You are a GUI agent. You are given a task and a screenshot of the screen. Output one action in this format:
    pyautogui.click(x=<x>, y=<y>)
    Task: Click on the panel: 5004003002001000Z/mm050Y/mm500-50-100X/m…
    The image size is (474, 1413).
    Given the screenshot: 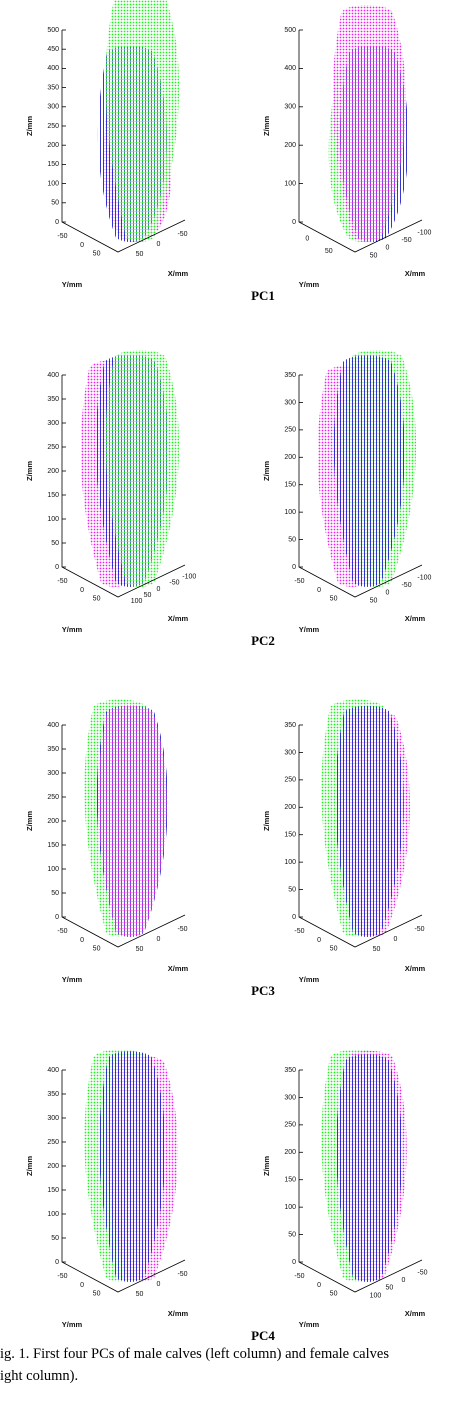 What is the action you would take?
    pyautogui.click(x=347, y=147)
    